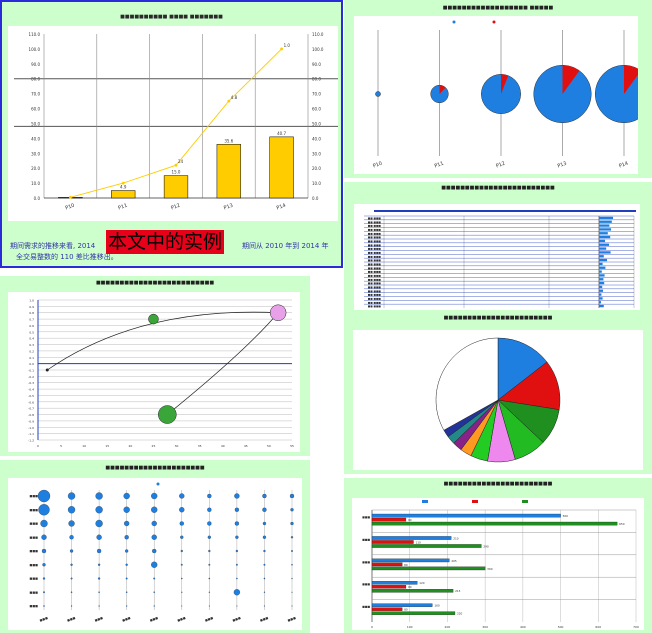 The height and width of the screenshot is (633, 652). What do you see at coordinates (31, 313) in the screenshot?
I see `y-tick-label: 0.8` at bounding box center [31, 313].